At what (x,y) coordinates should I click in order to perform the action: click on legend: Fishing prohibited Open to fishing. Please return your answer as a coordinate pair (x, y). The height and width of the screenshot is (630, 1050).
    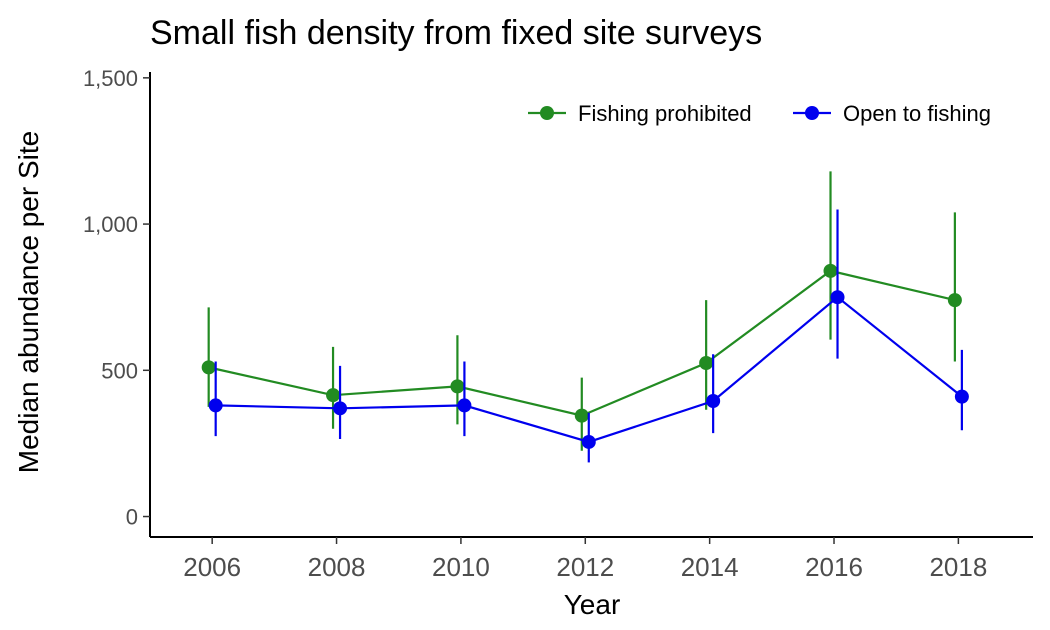
    Looking at the image, I should click on (759, 113).